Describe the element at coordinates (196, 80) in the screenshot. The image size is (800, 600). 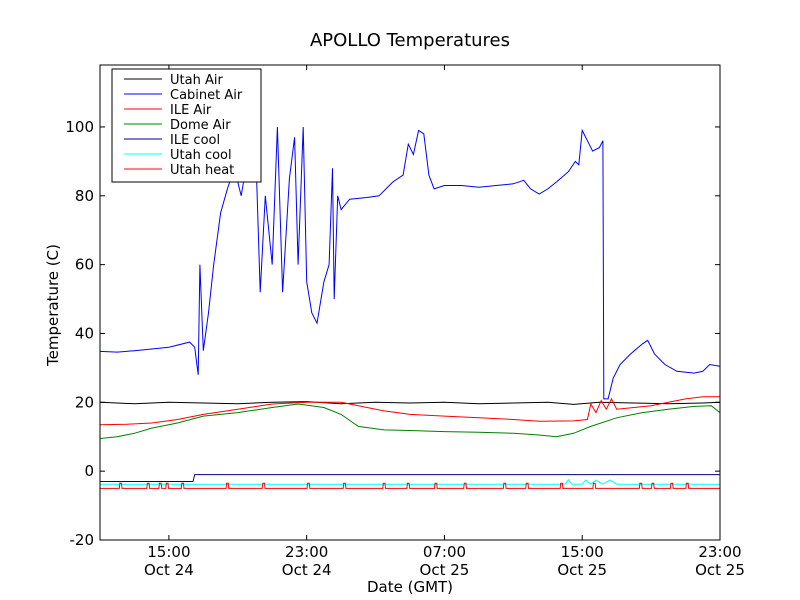
I see `legend-label-0: Utah Air` at that location.